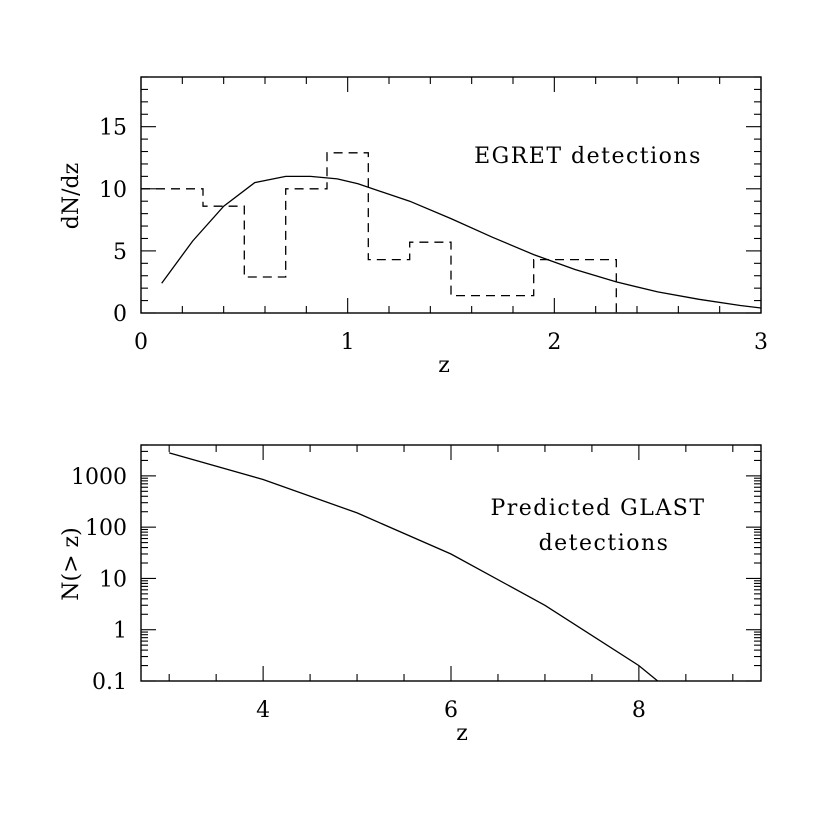 The height and width of the screenshot is (830, 830). I want to click on y-tick-label: 1000, so click(99, 477).